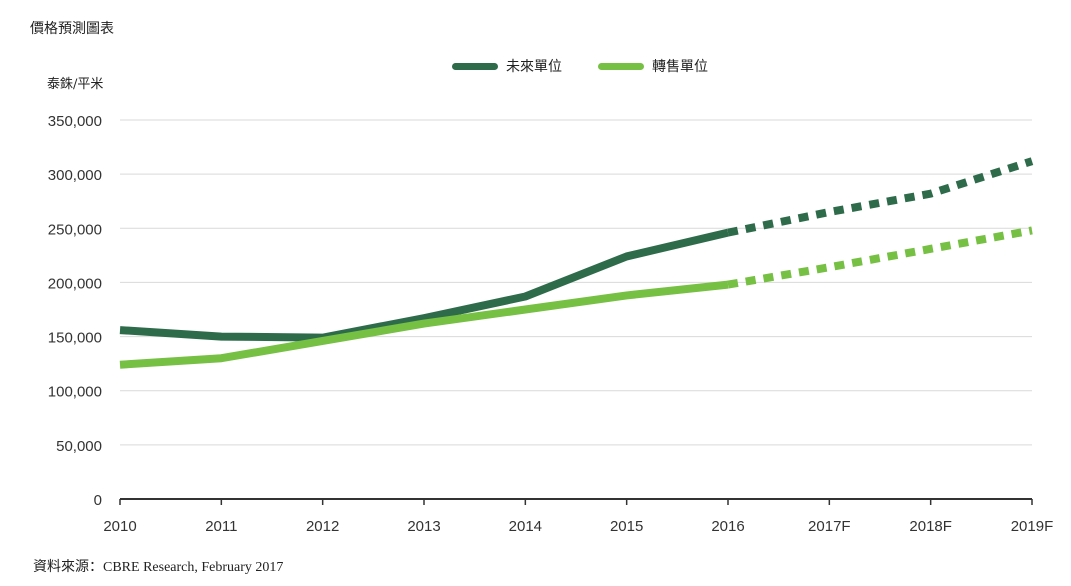 The height and width of the screenshot is (586, 1071). I want to click on y-tick-label: 350,000, so click(75, 121).